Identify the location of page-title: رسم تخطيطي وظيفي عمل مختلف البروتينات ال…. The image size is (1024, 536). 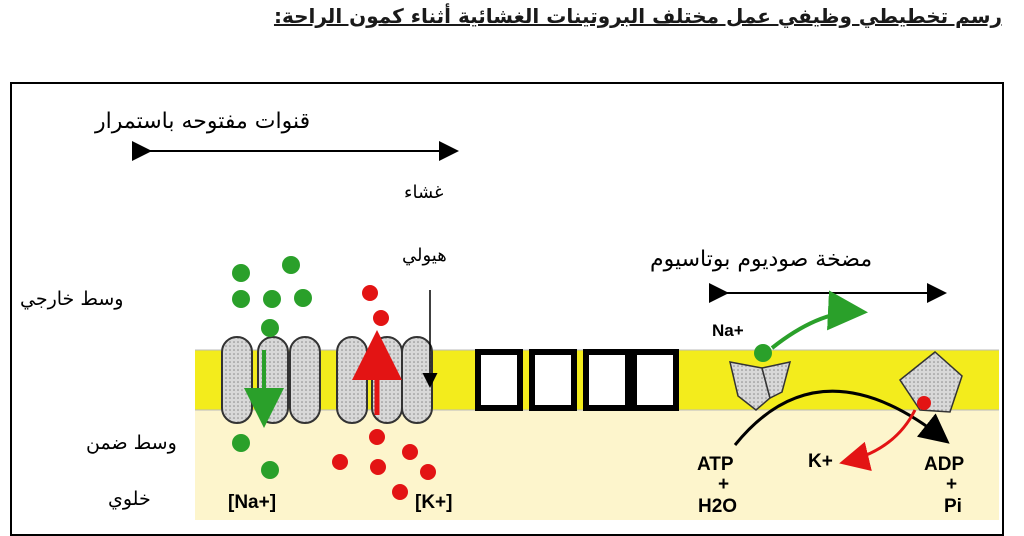
(637, 16).